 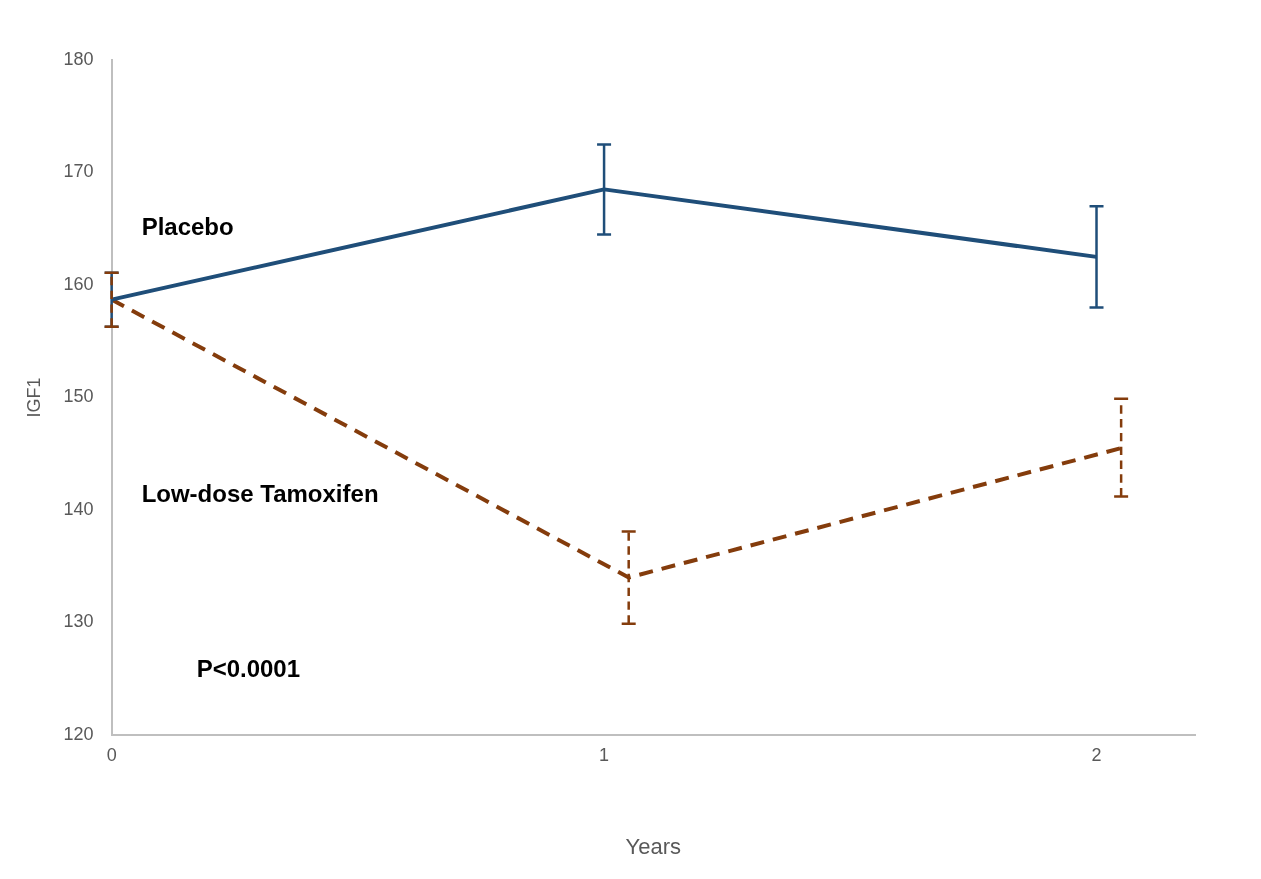 What do you see at coordinates (260, 494) in the screenshot?
I see `series-label: Low-dose Tamoxifen` at bounding box center [260, 494].